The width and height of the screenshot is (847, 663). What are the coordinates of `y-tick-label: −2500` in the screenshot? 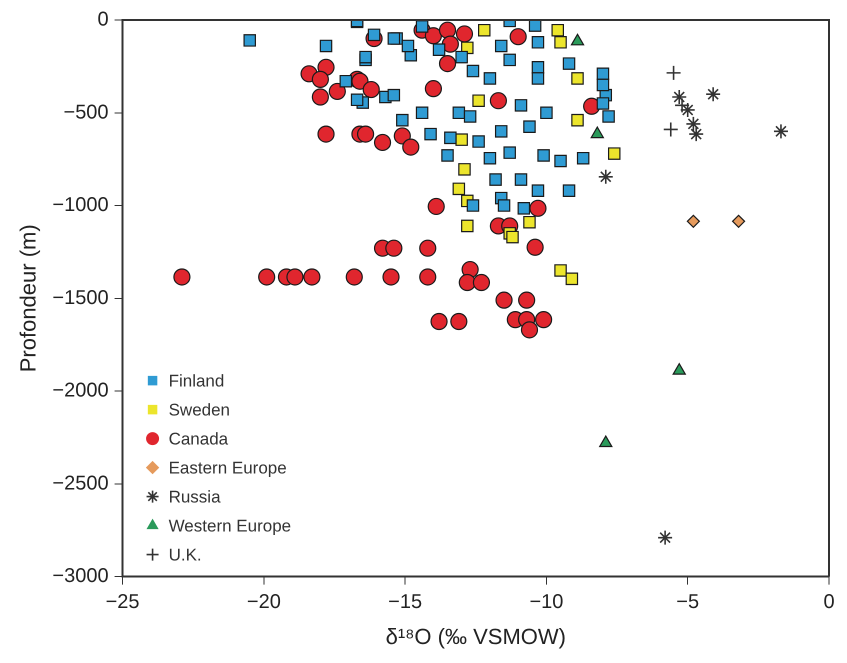 It's located at (80, 483).